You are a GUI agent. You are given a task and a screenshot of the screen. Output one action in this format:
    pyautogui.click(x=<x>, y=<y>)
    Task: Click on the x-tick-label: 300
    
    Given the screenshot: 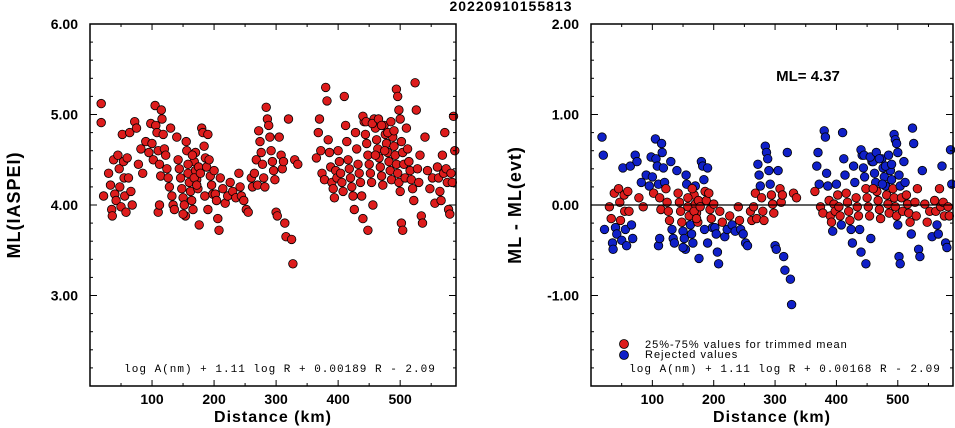 What is the action you would take?
    pyautogui.click(x=276, y=399)
    